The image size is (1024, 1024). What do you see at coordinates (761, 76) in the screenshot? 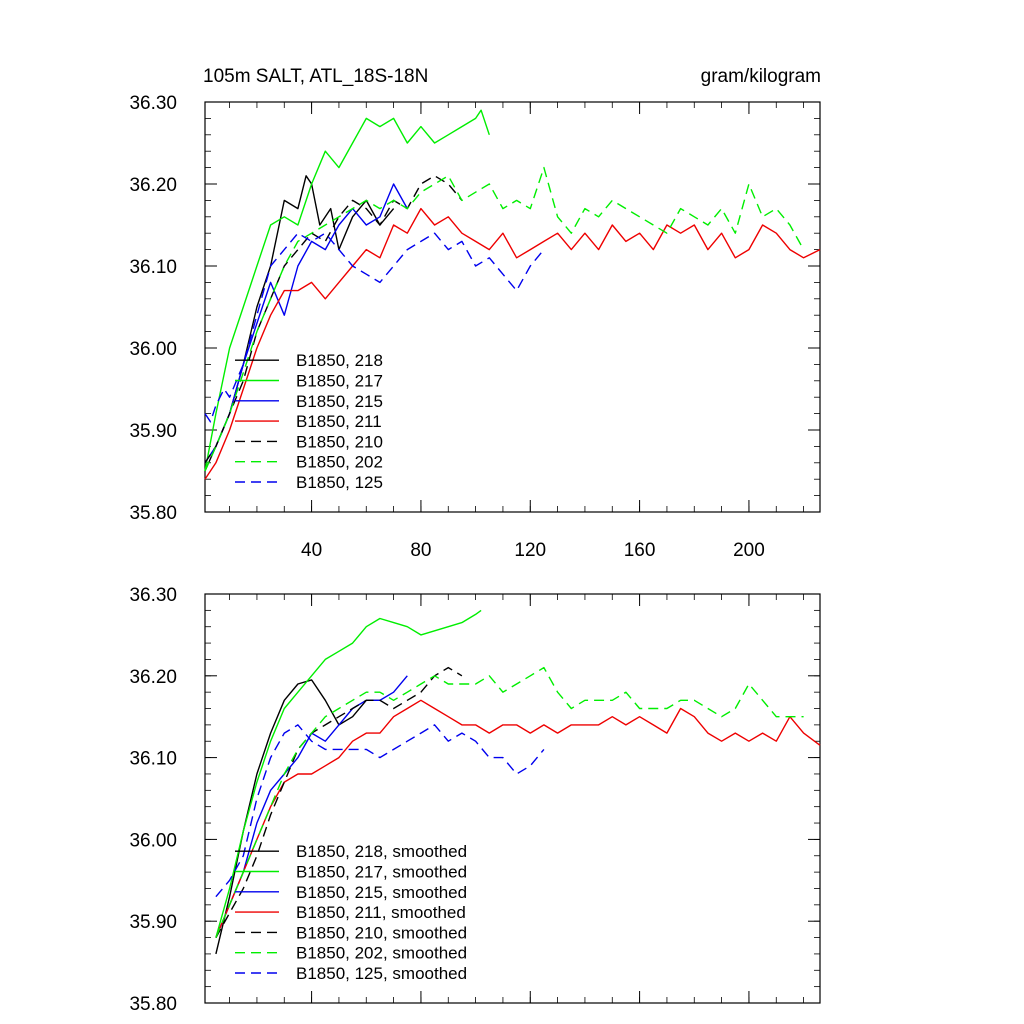
I see `top-chart-units: gram/kilogram` at bounding box center [761, 76].